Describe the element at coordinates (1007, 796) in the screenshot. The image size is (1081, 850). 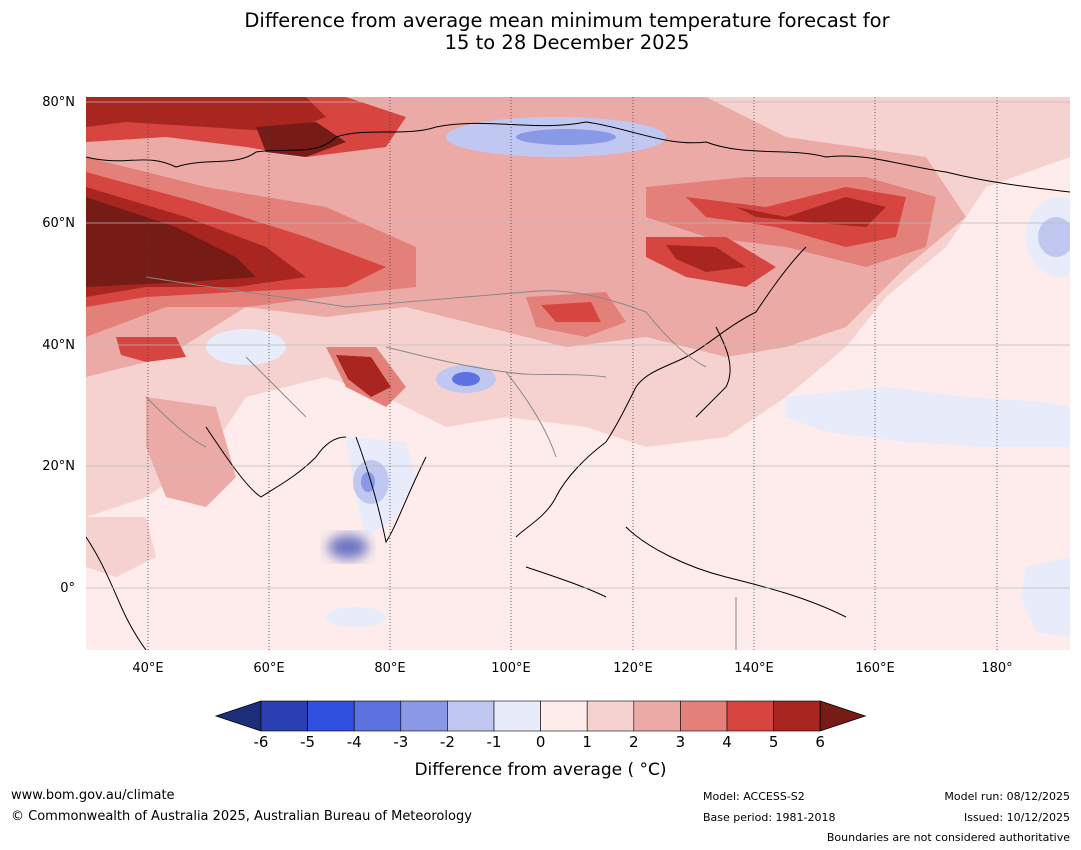
I see `model-run-date: Model run: 08/12/2025` at that location.